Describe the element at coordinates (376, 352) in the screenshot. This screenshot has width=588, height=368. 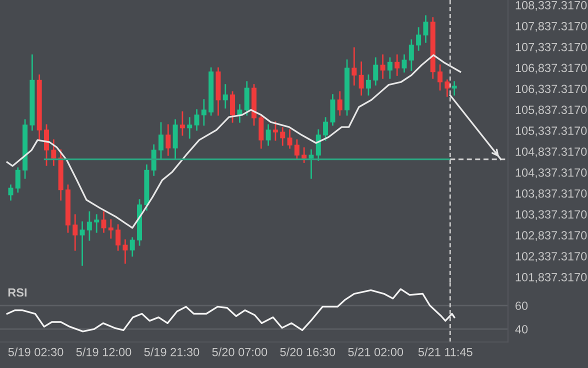
I see `x-tick-label: 5/21 02:00` at that location.